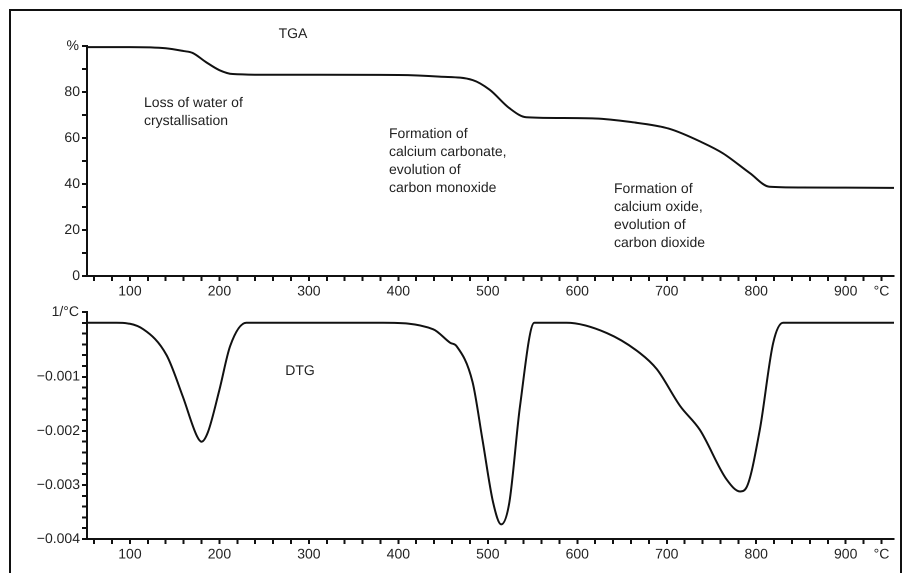 The width and height of the screenshot is (907, 573). Describe the element at coordinates (76, 274) in the screenshot. I see `y-tick-label: 0` at that location.